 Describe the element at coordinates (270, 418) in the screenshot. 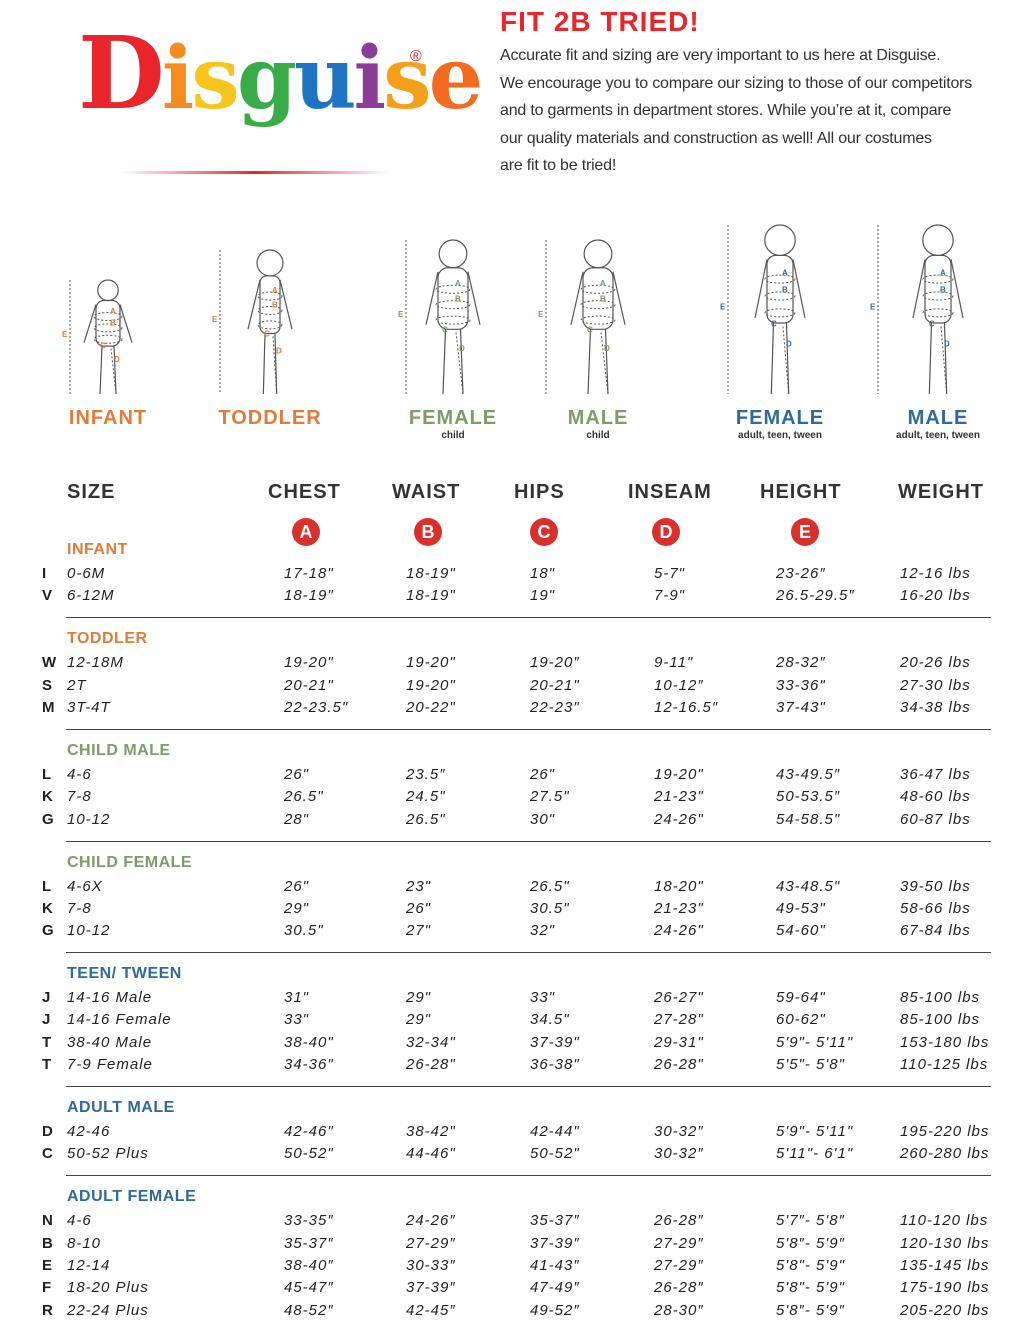

I see `figure-label: TODDLER` at that location.